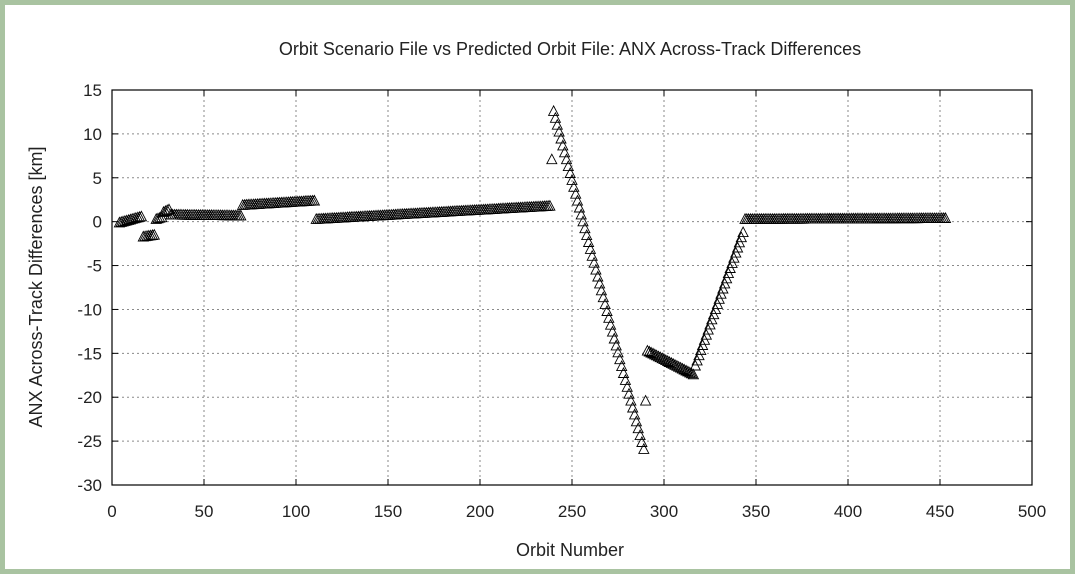 The image size is (1075, 574). I want to click on x-tick-label: 400, so click(848, 511).